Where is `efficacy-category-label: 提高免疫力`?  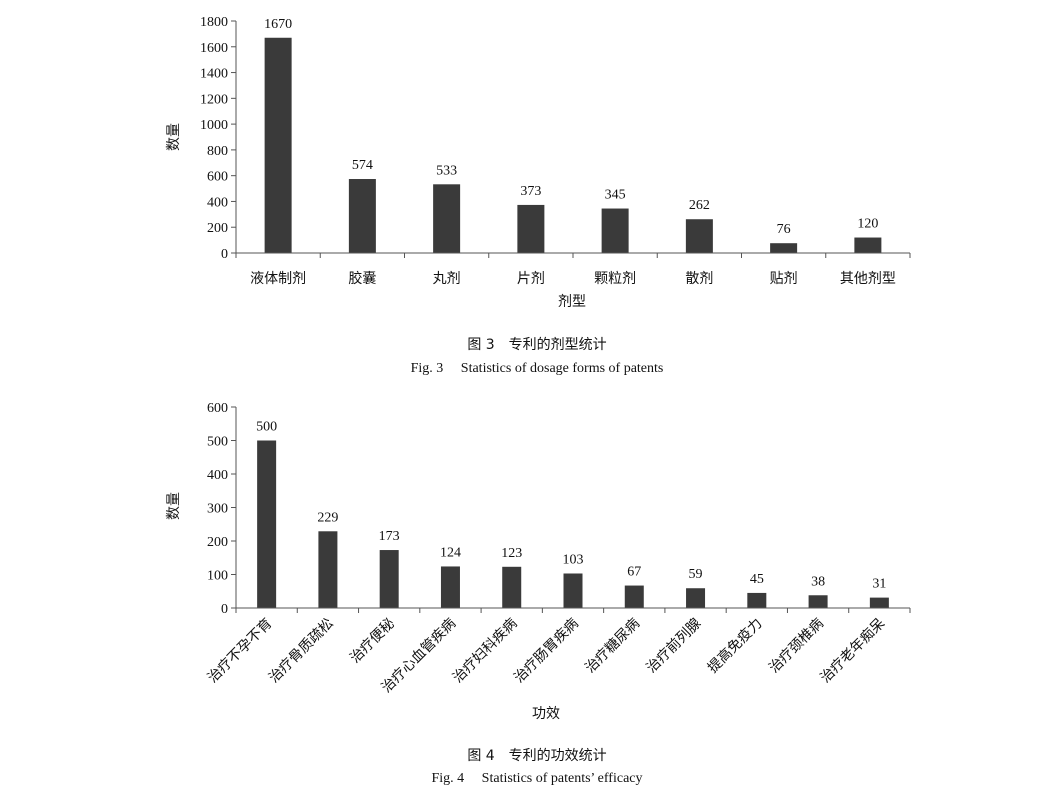
efficacy-category-label: 提高免疫力 is located at coordinates (735, 646).